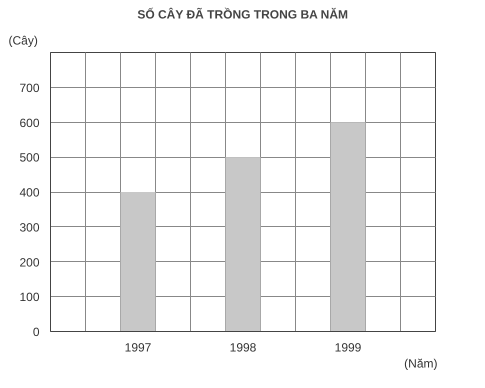 The height and width of the screenshot is (388, 485). I want to click on y-tick-label: 300, so click(29, 227).